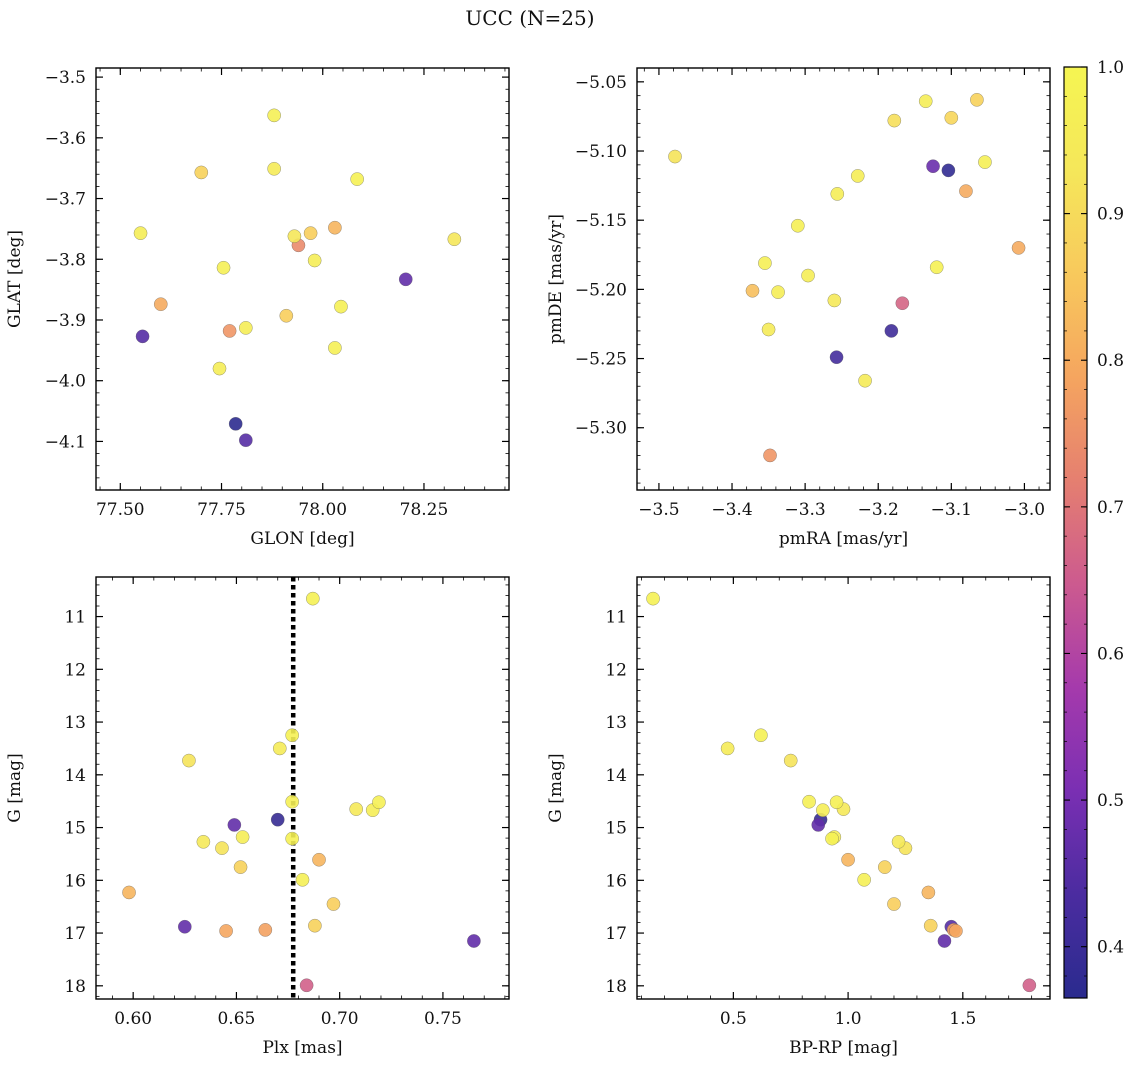 The width and height of the screenshot is (1136, 1067). What do you see at coordinates (951, 510) in the screenshot?
I see `x-tick-label: −3.1` at bounding box center [951, 510].